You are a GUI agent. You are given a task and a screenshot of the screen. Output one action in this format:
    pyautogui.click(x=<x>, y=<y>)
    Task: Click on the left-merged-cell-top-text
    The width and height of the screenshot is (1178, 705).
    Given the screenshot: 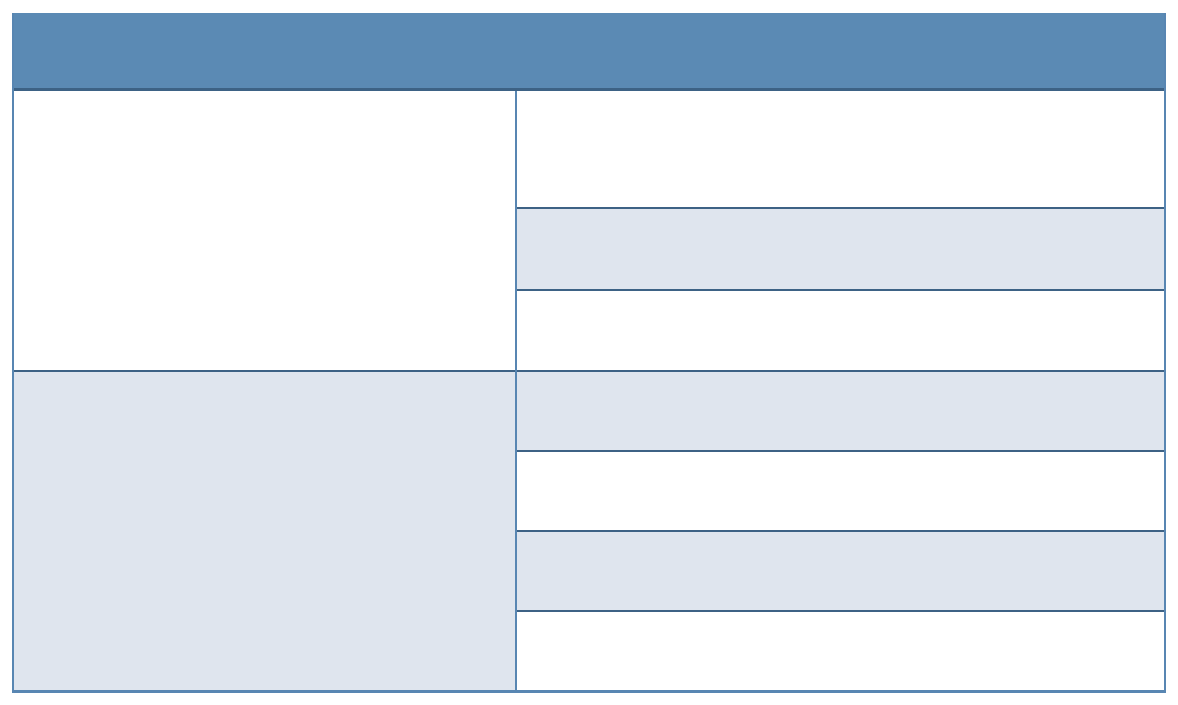 What is the action you would take?
    pyautogui.click(x=264, y=102)
    